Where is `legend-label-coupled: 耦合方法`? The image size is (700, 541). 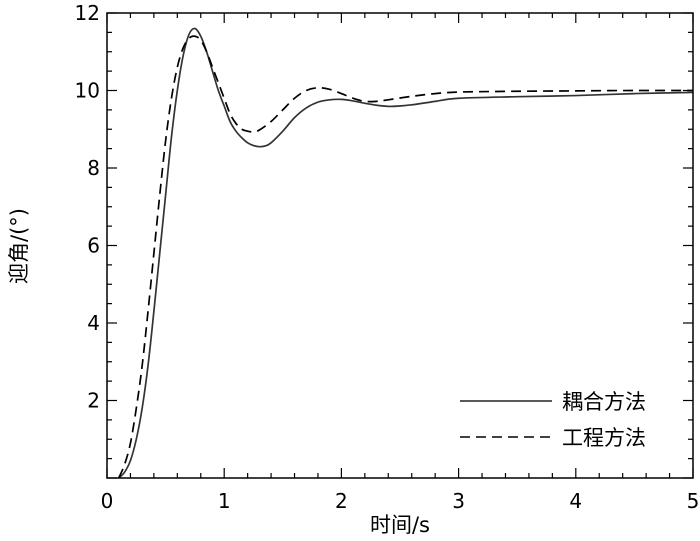 legend-label-coupled: 耦合方法 is located at coordinates (604, 402).